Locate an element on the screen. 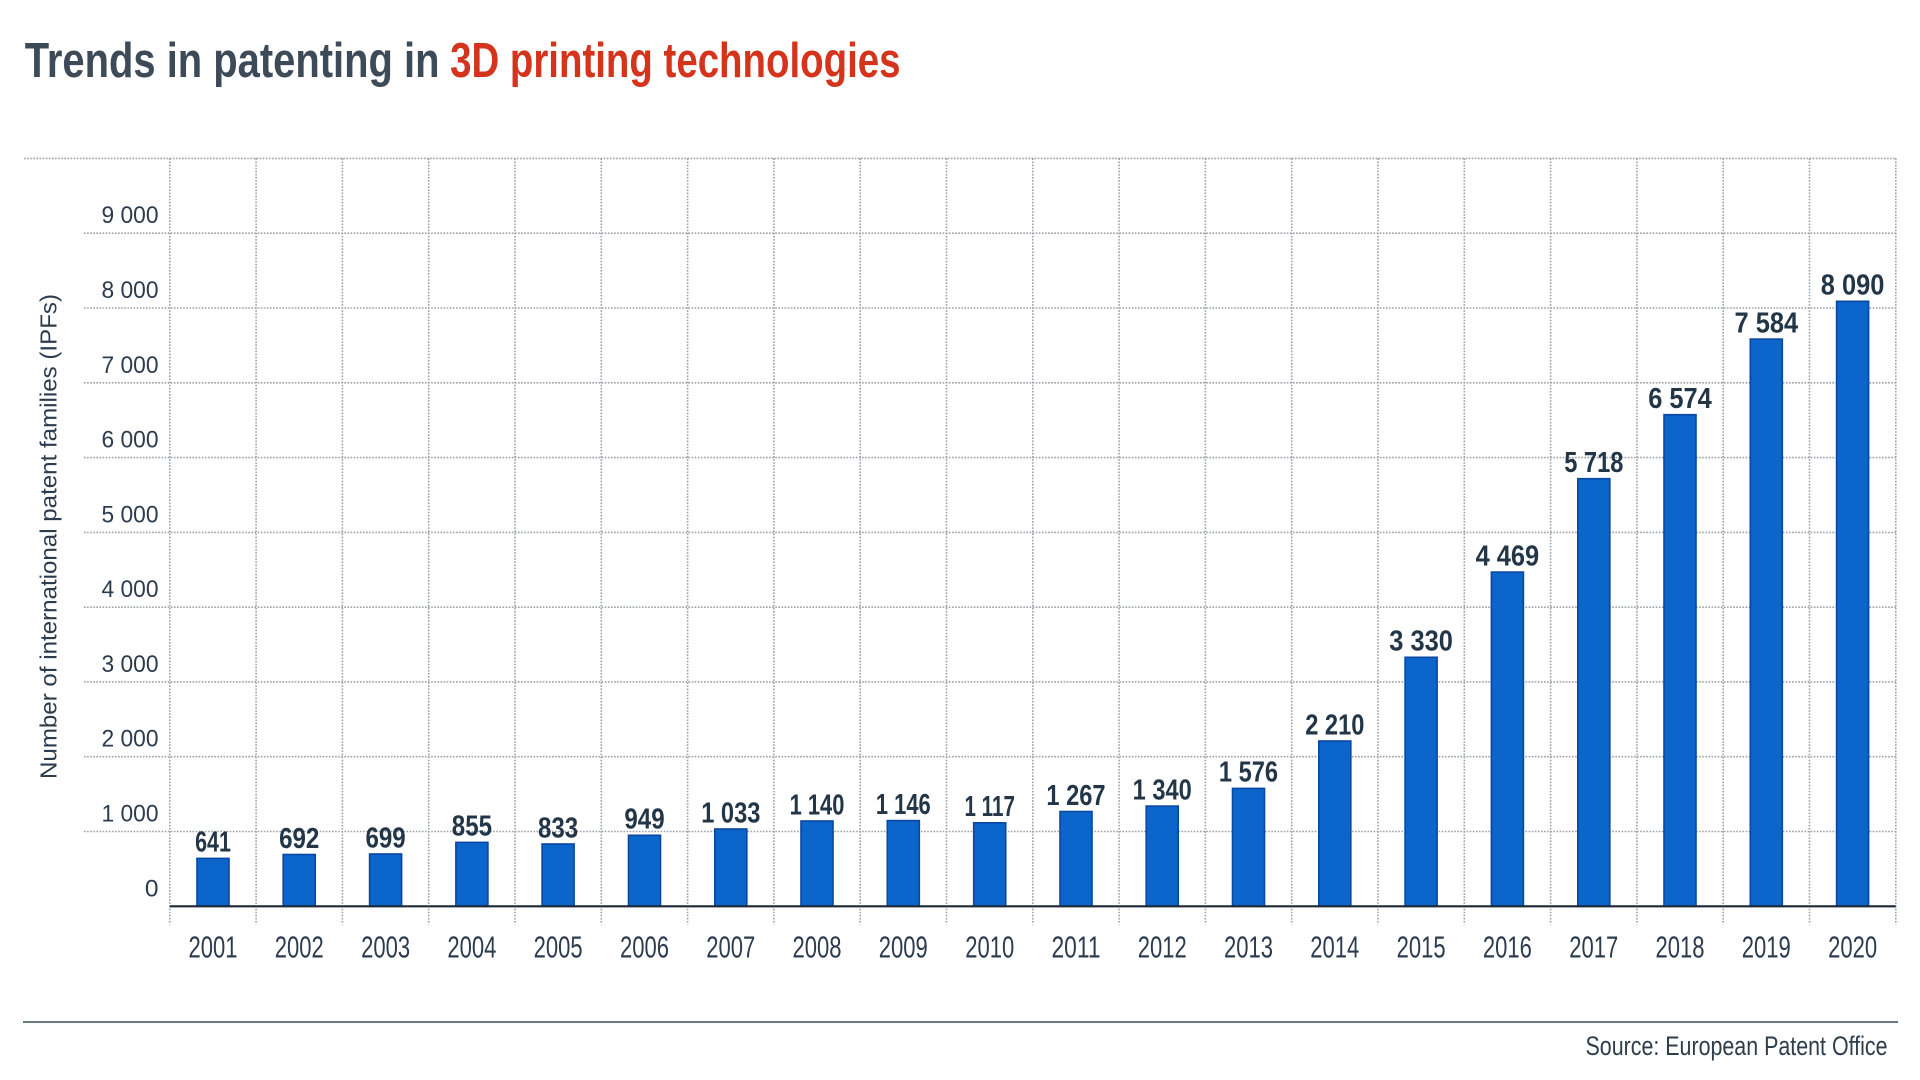 The height and width of the screenshot is (1080, 1920). svg-text: 2004 is located at coordinates (471, 947).